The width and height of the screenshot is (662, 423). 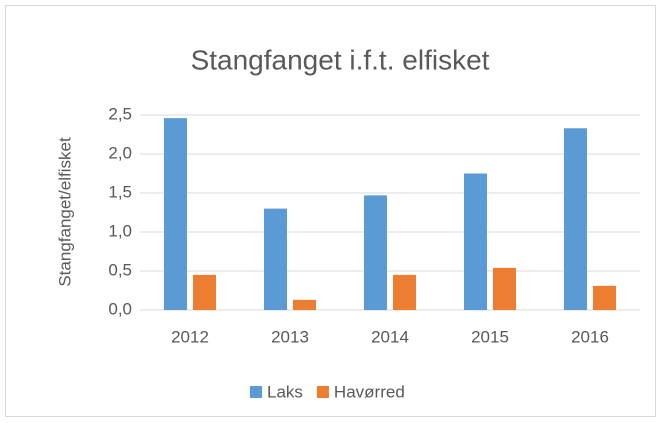 I want to click on y-tick-label: 1,0, so click(x=120, y=230).